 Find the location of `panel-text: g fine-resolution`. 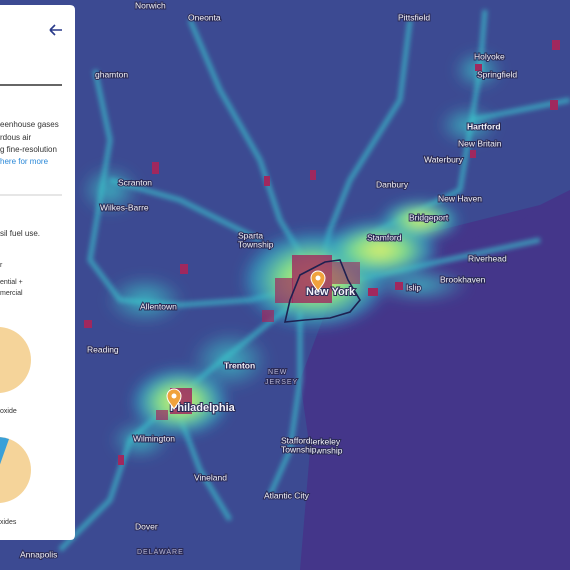

panel-text: g fine-resolution is located at coordinates (28, 149).